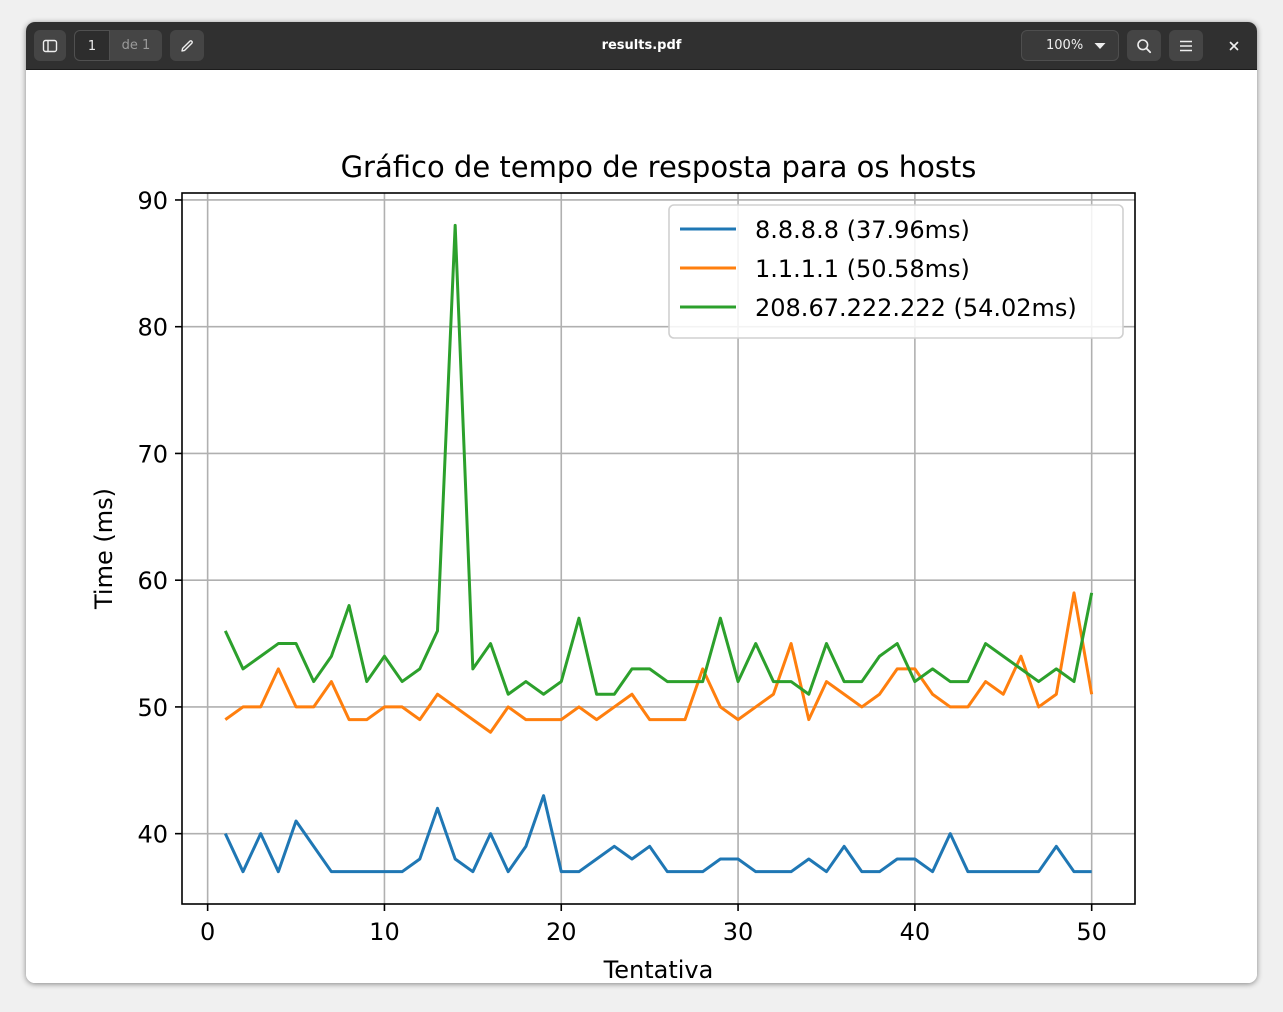 Image resolution: width=1283 pixels, height=1012 pixels. What do you see at coordinates (1091, 932) in the screenshot?
I see `x-tick-label: 50` at bounding box center [1091, 932].